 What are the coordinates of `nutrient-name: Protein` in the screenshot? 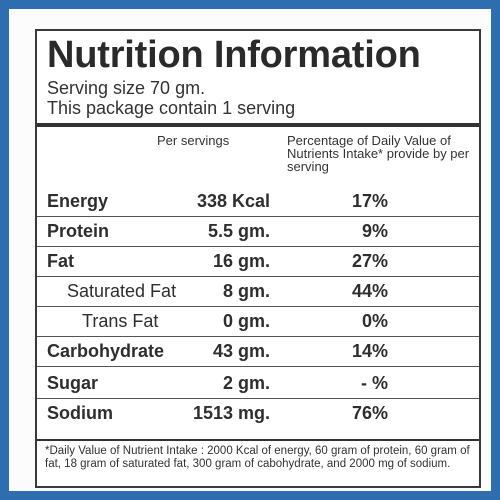 It's located at (78, 231).